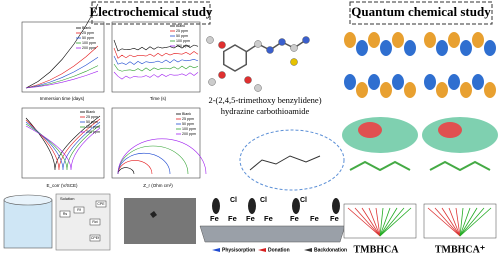 The image size is (500, 256). Describe the element at coordinates (292, 160) in the screenshot. I see `adsorption-zone` at that location.